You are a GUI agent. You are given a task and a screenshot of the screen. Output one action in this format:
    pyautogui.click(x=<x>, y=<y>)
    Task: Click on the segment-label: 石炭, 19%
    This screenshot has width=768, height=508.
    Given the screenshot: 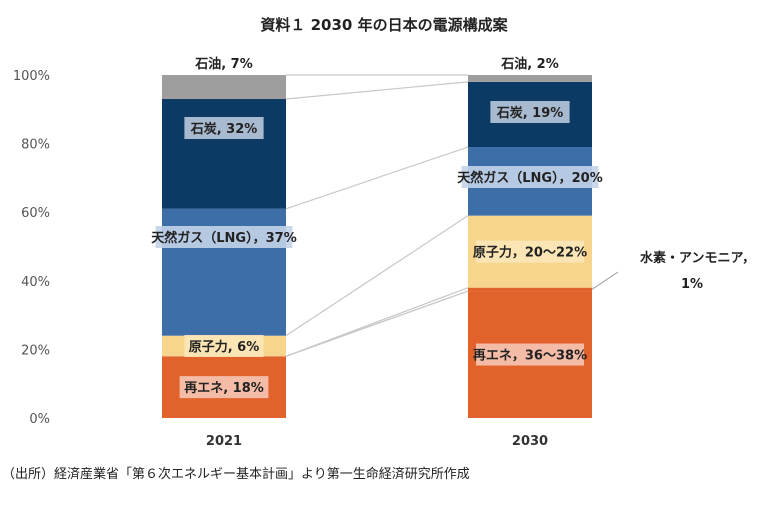 What is the action you would take?
    pyautogui.click(x=530, y=113)
    